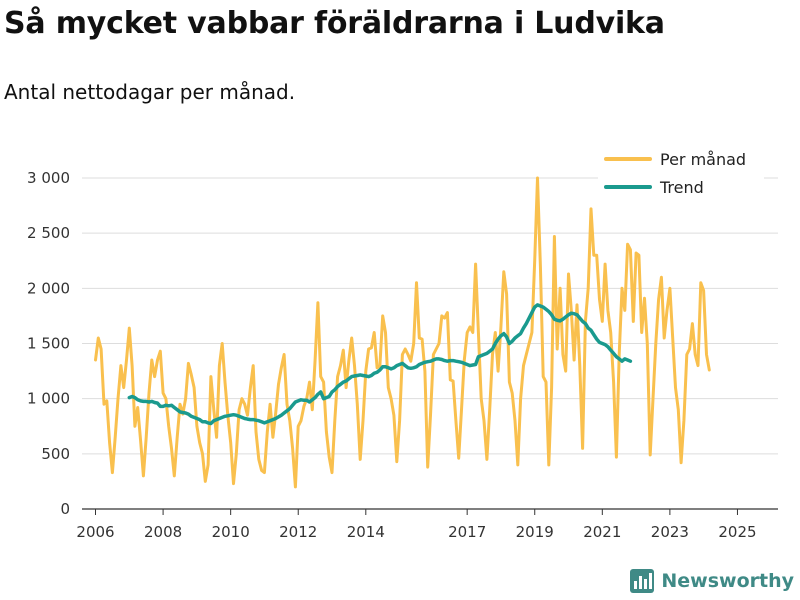 The width and height of the screenshot is (800, 600). Describe the element at coordinates (150, 92) in the screenshot. I see `chart-subtitle: Antal nettodagar per månad.` at that location.